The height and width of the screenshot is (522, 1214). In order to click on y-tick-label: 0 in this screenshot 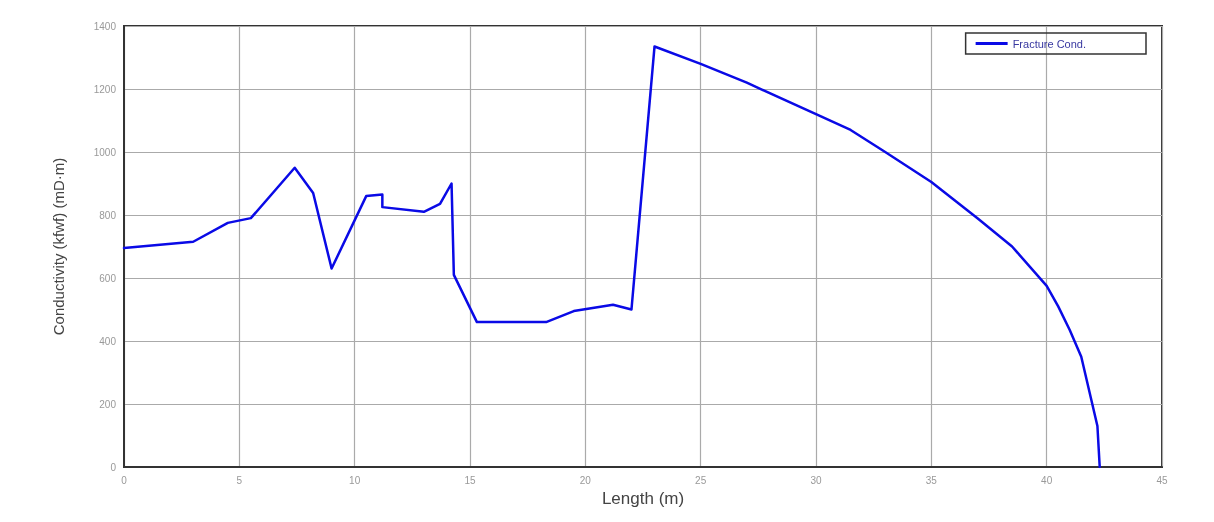, I will do `click(113, 467)`.